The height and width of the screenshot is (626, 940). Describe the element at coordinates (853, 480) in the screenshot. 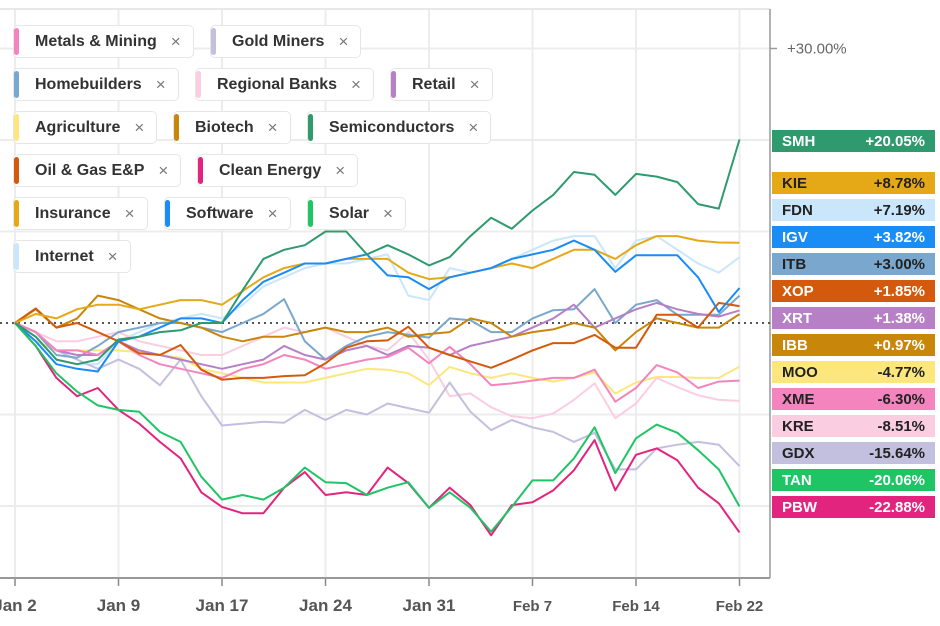

I see `end-label-tan: TAN -20.06%` at that location.